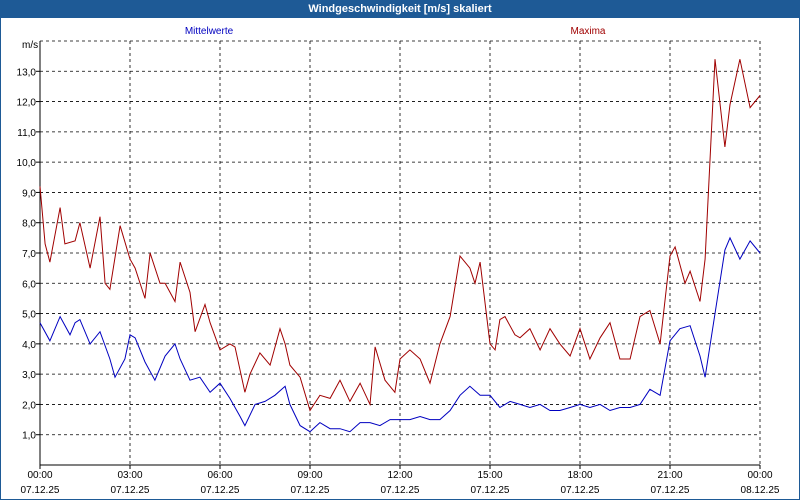 This screenshot has width=800, height=500. Describe the element at coordinates (29, 345) in the screenshot. I see `y-tick-label: 4,0` at that location.